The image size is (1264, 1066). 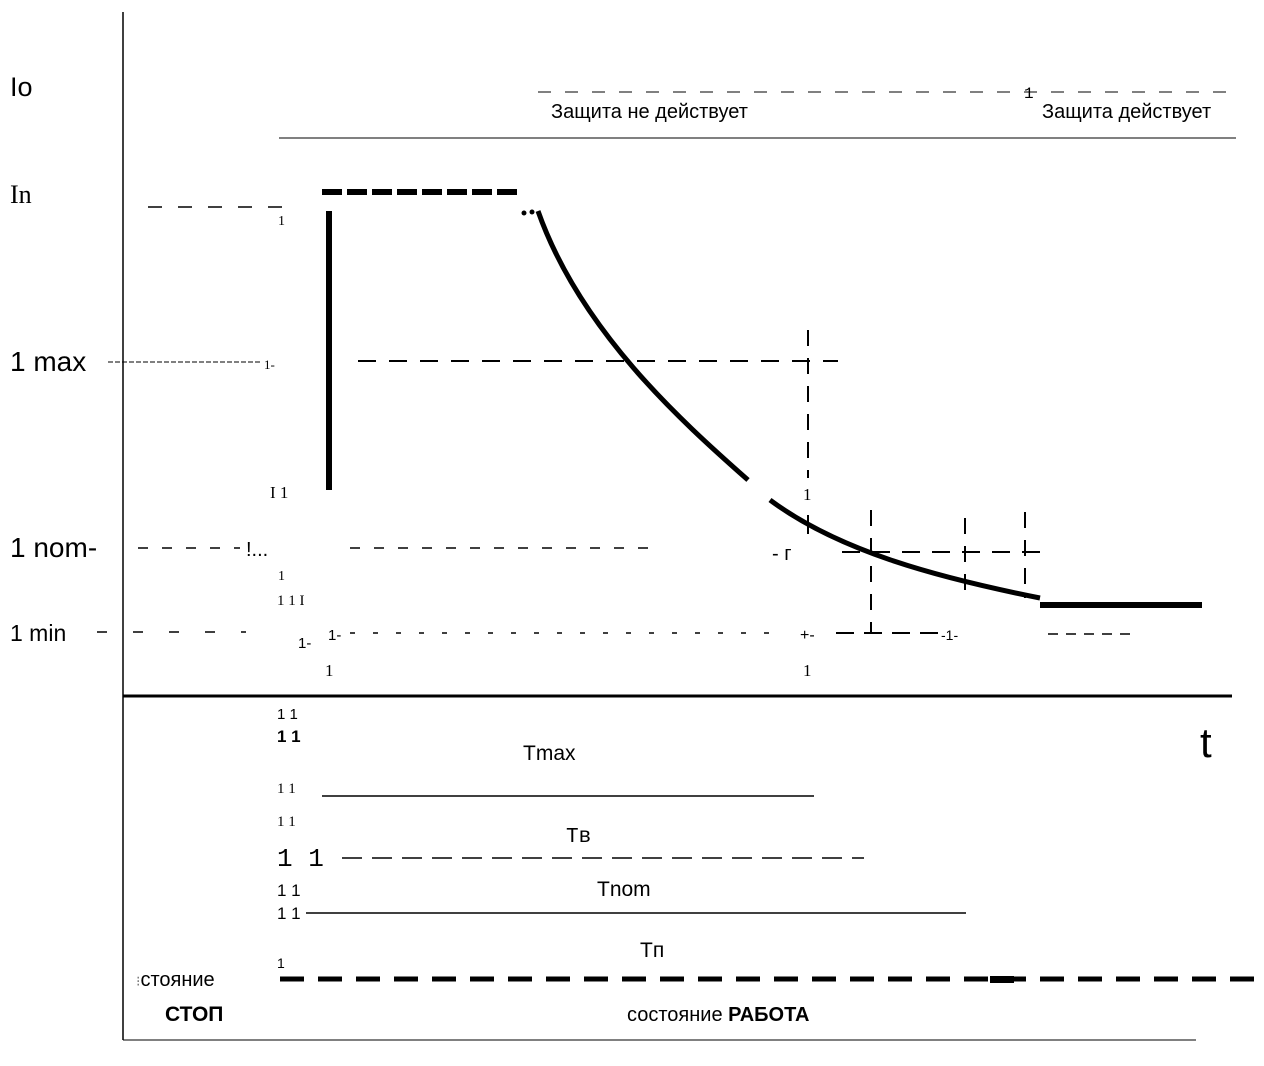 I want to click on stop-state-value: СТОП, so click(x=194, y=1014).